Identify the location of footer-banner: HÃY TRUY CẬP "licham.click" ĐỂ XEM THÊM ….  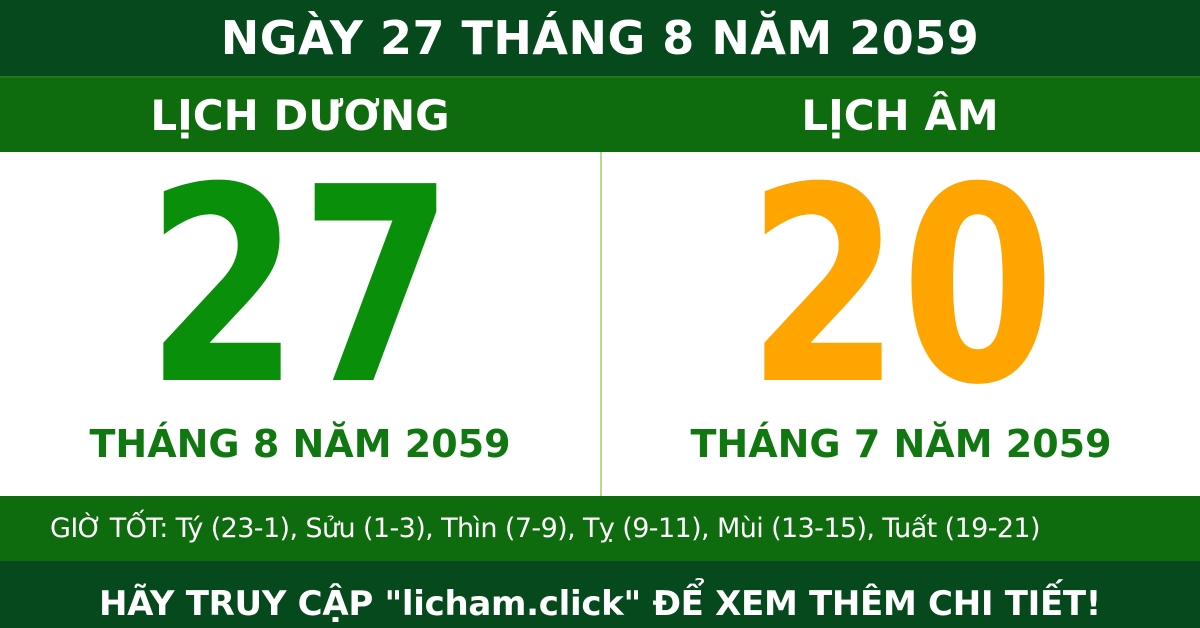
(600, 594).